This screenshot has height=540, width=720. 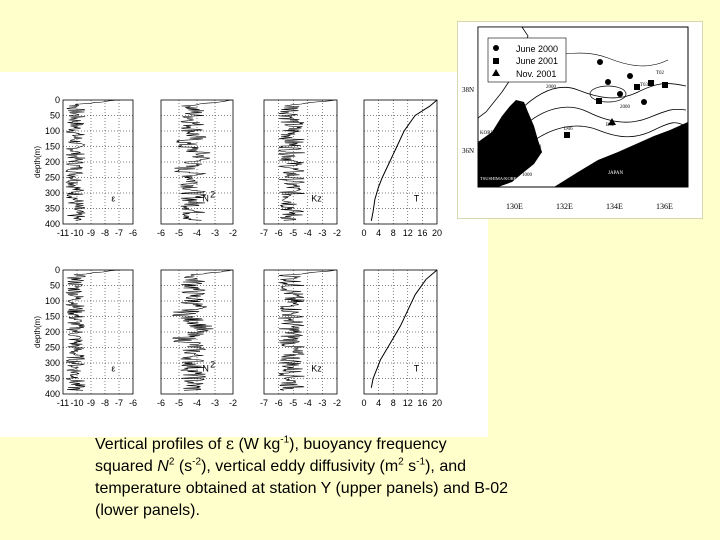 I want to click on lon-label: 136E, so click(x=664, y=206).